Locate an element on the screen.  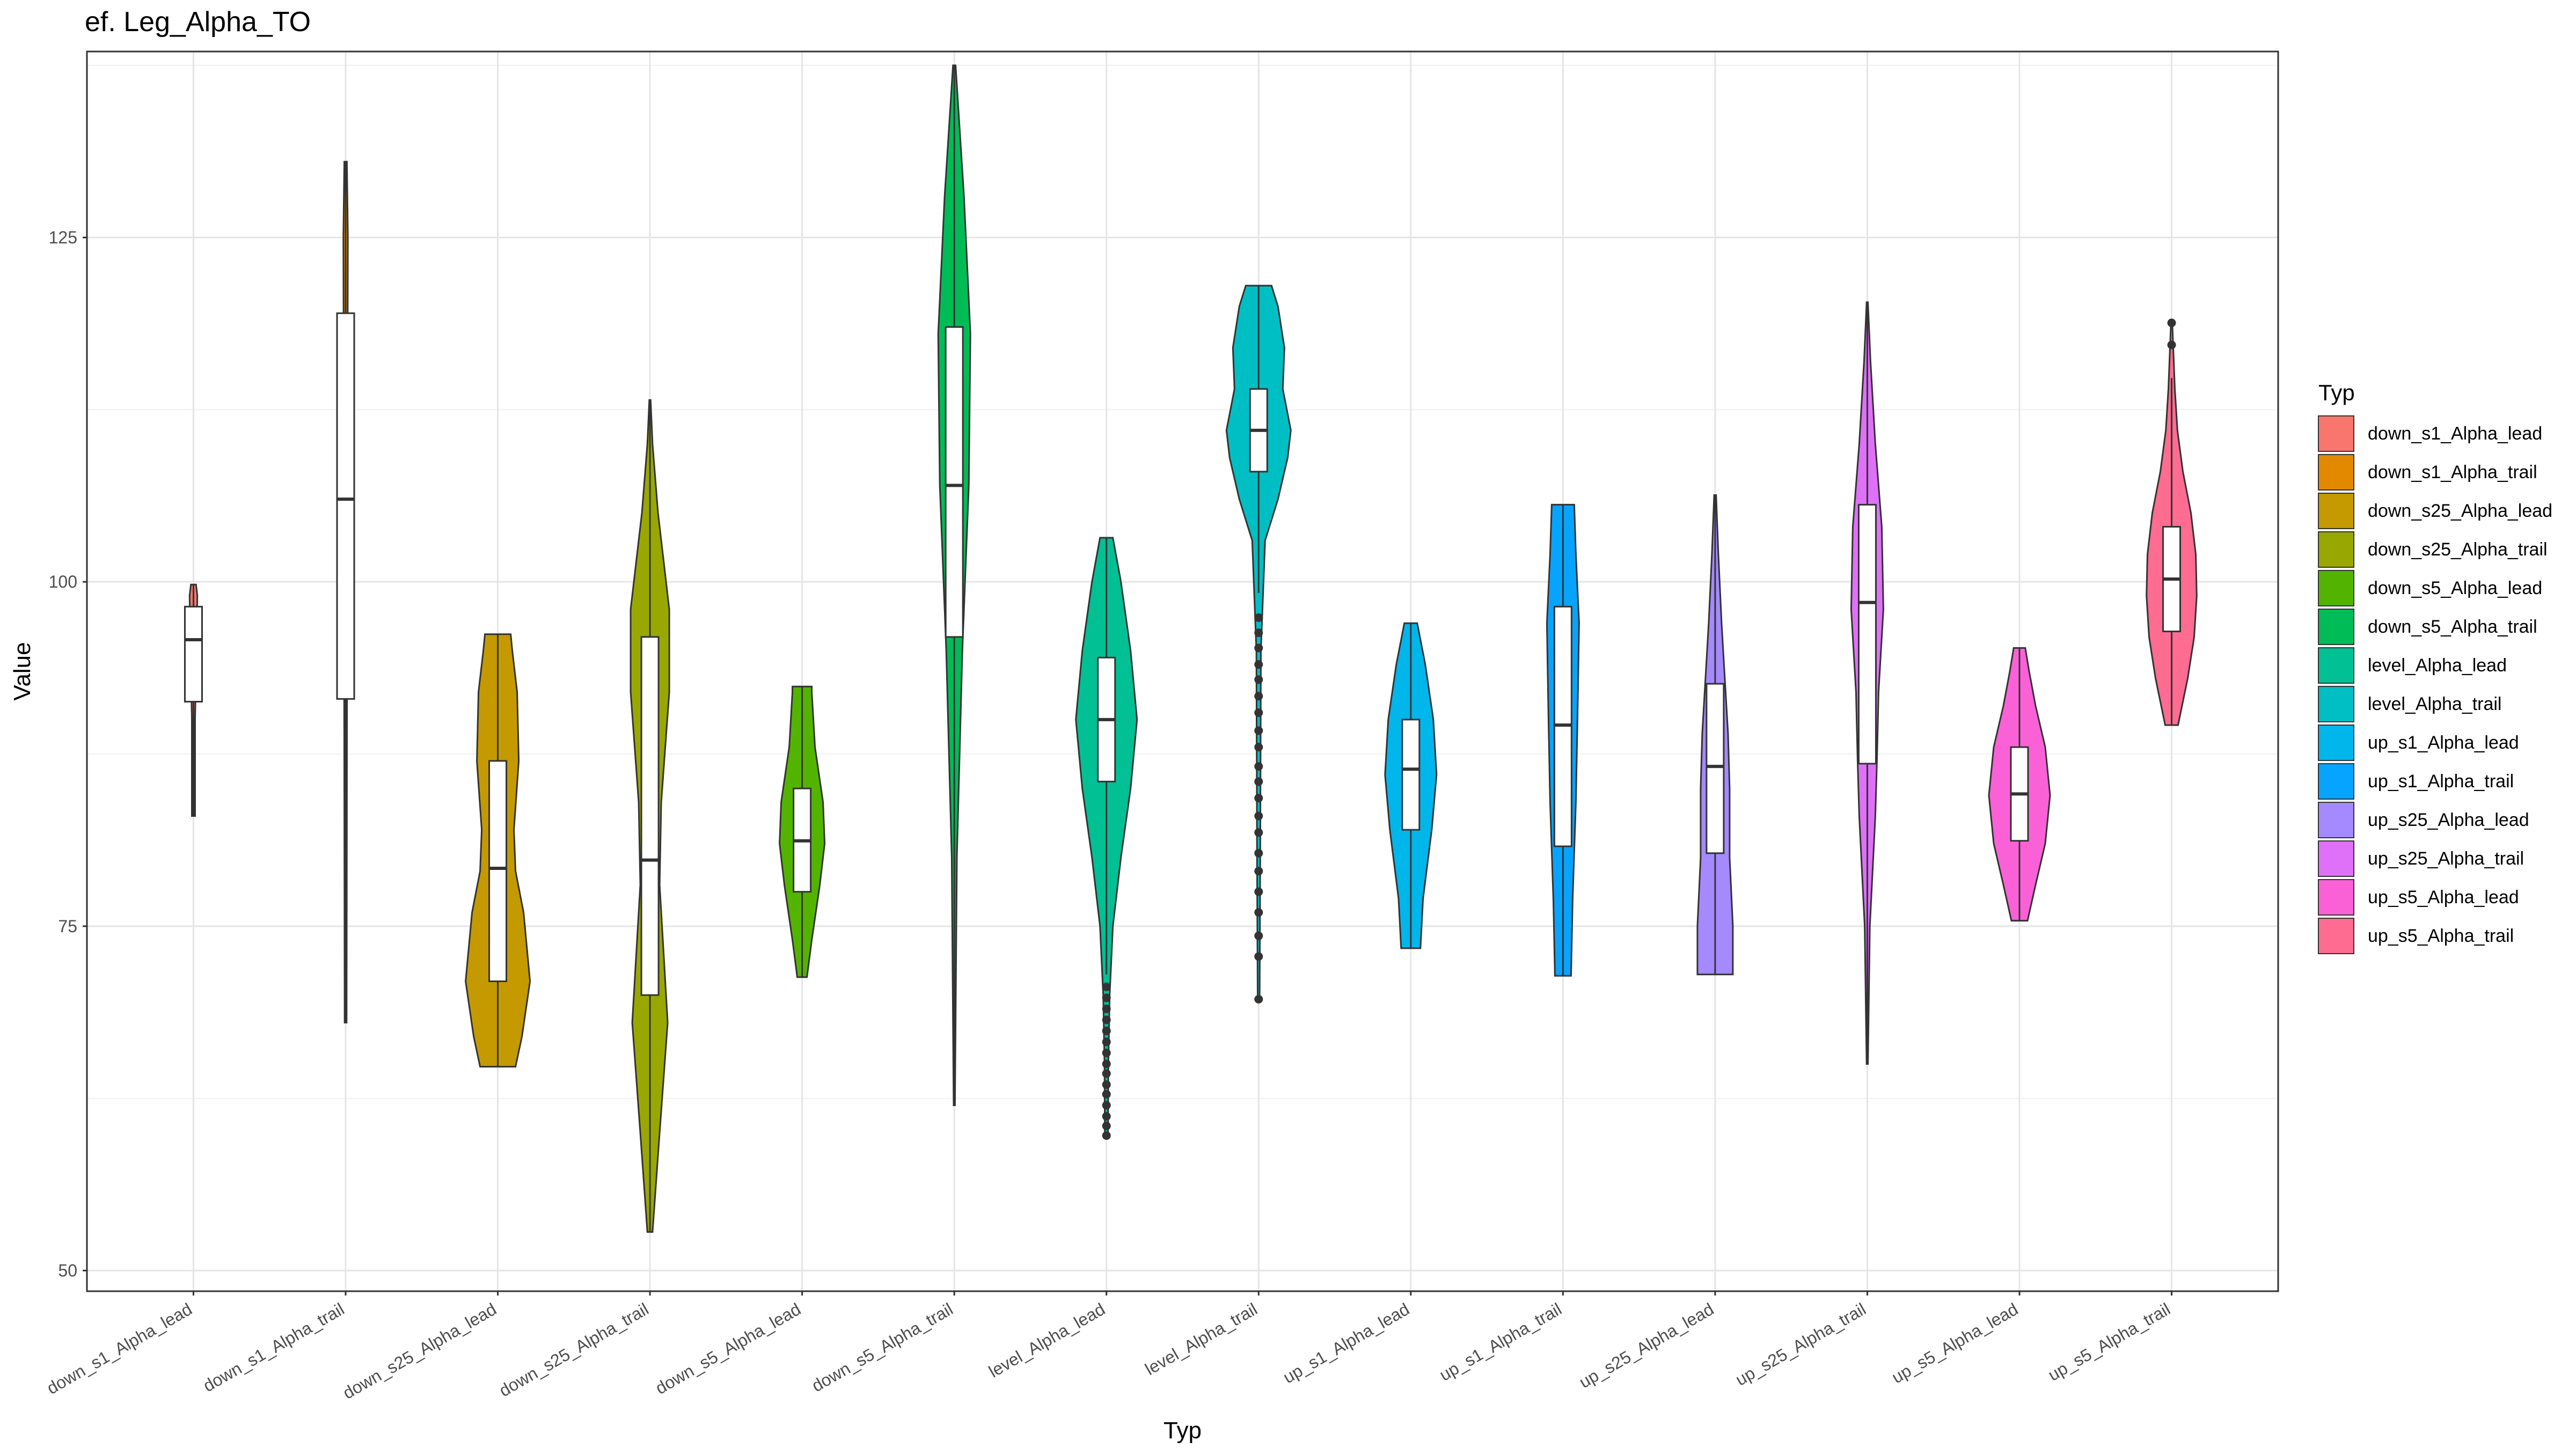
legend-label: level_Alpha_trail is located at coordinates (2435, 704).